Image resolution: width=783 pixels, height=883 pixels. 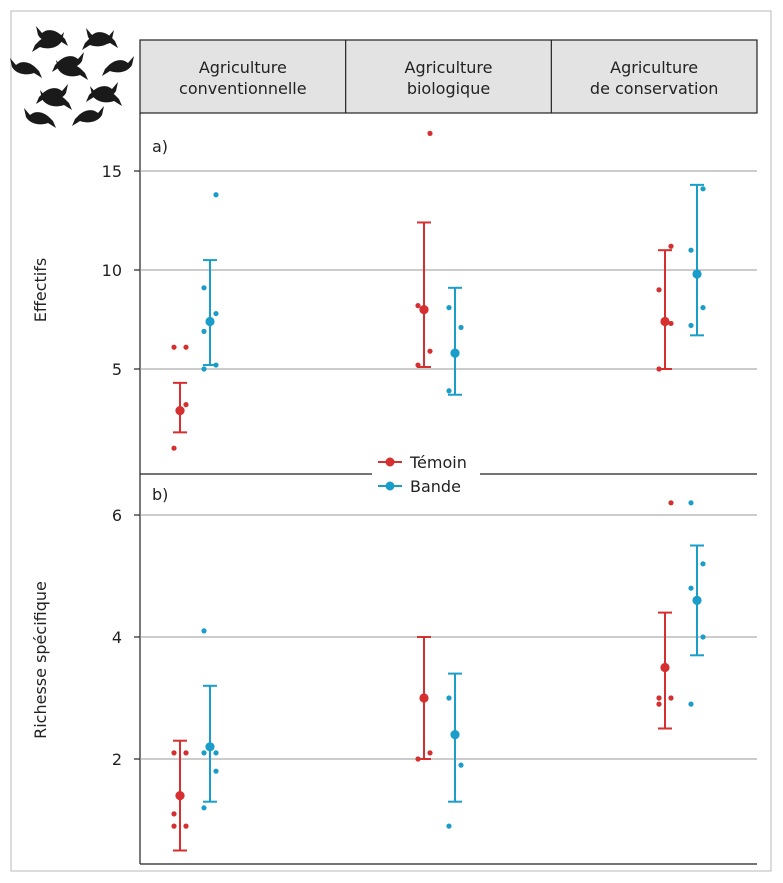 I want to click on legend-label-2: Bande, so click(x=435, y=486).